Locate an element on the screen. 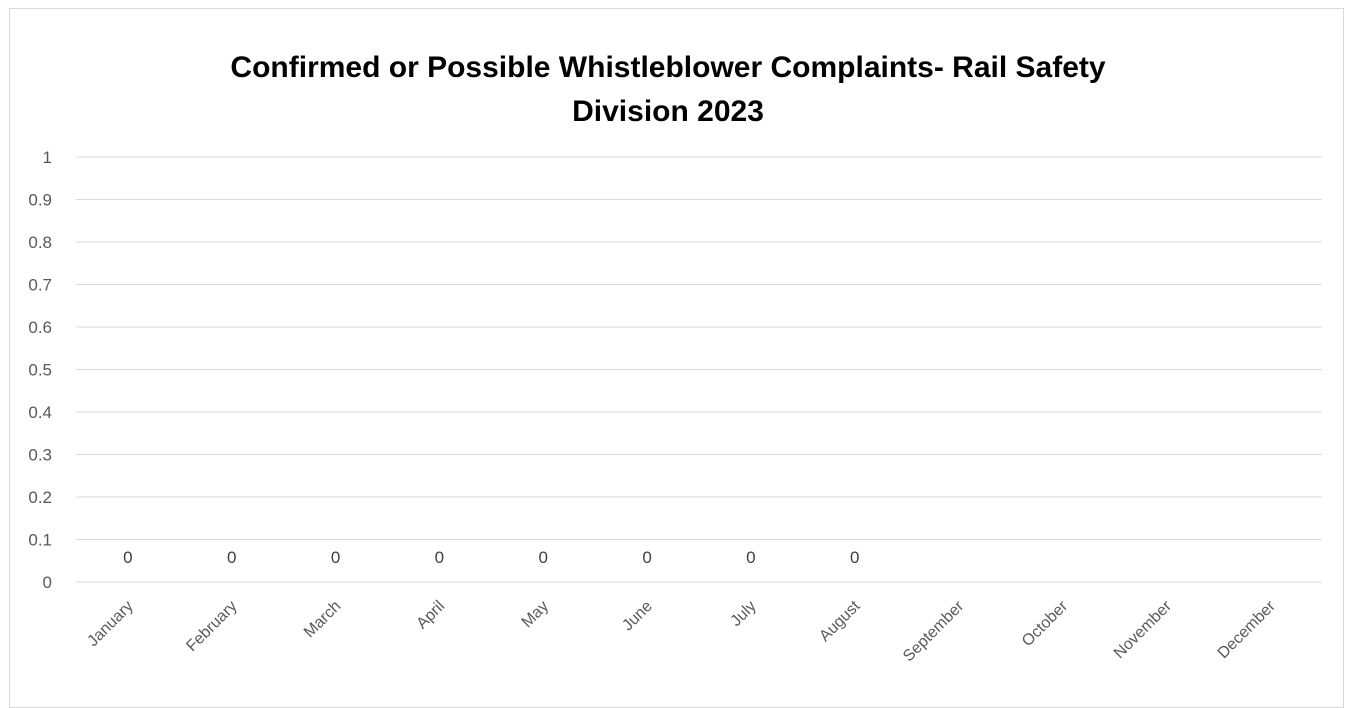  y-tick-label: 0.1 is located at coordinates (40, 540).